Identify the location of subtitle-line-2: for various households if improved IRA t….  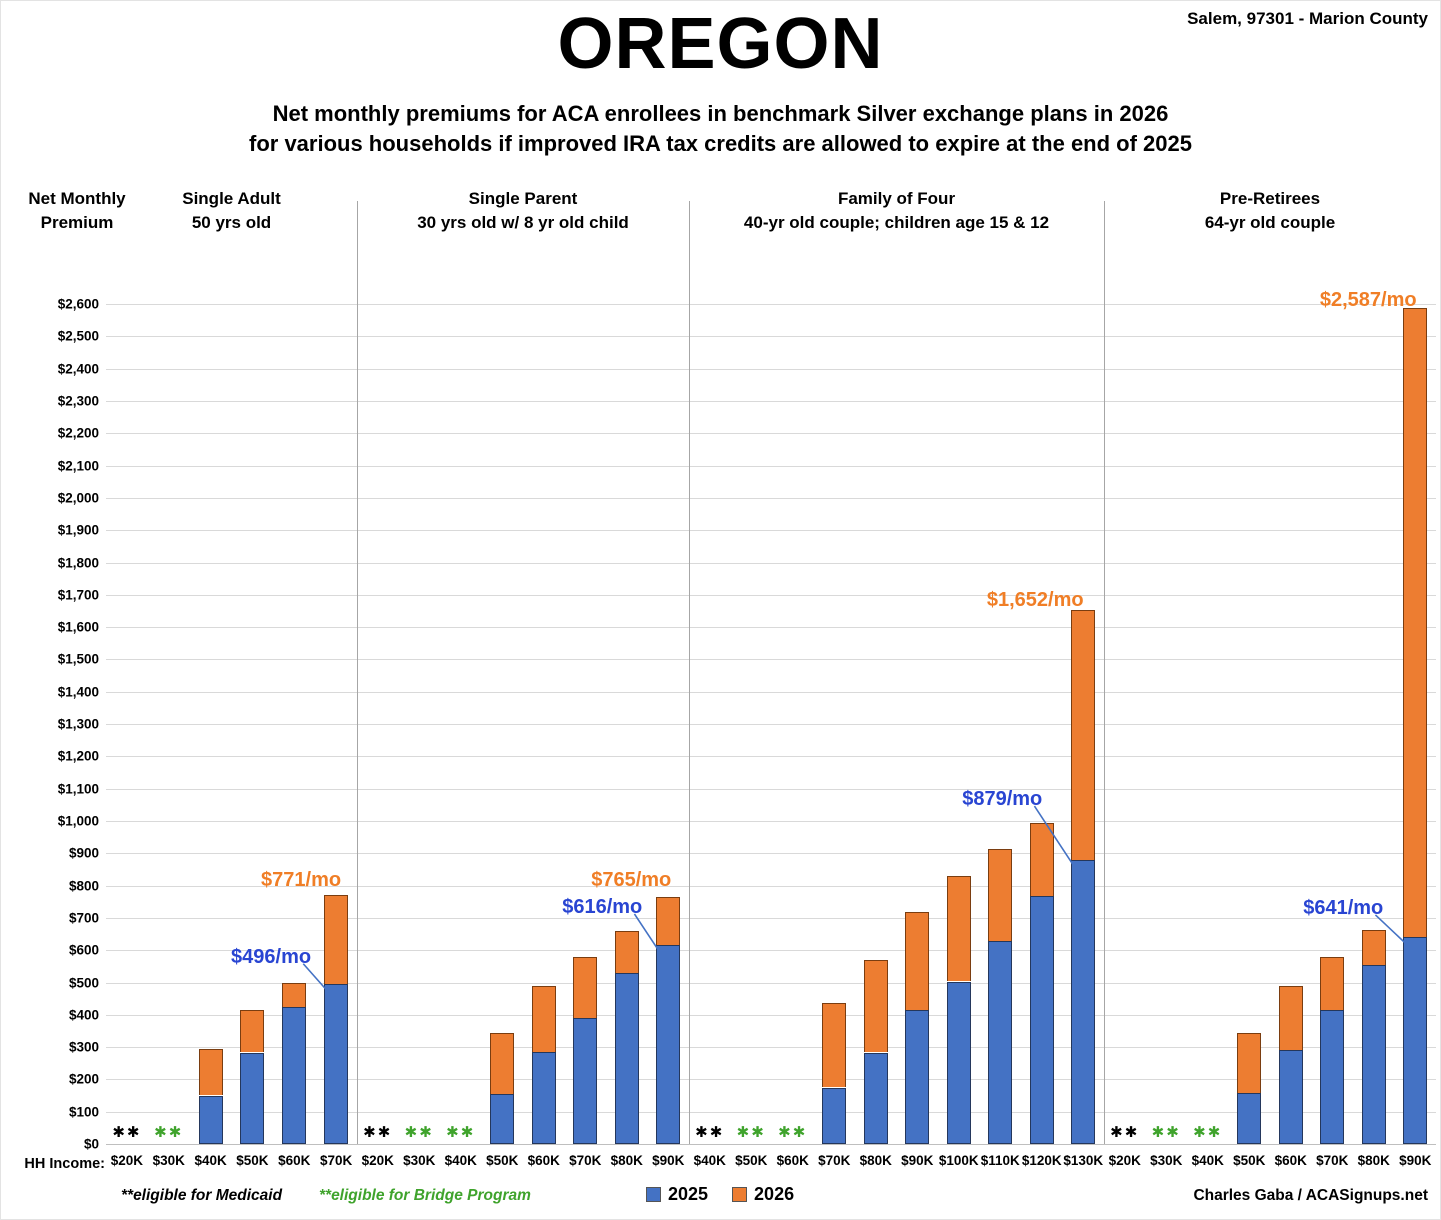
(720, 143).